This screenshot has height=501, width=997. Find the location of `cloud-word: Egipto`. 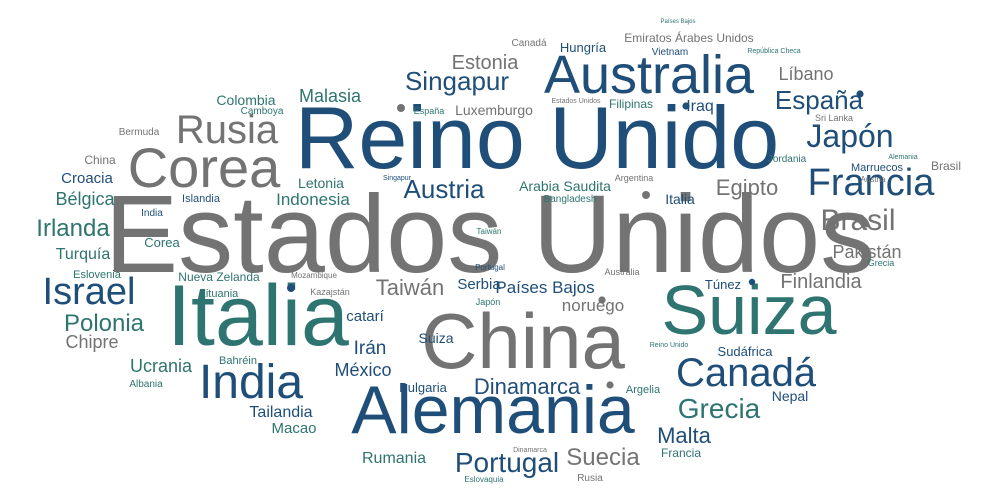

cloud-word: Egipto is located at coordinates (747, 187).